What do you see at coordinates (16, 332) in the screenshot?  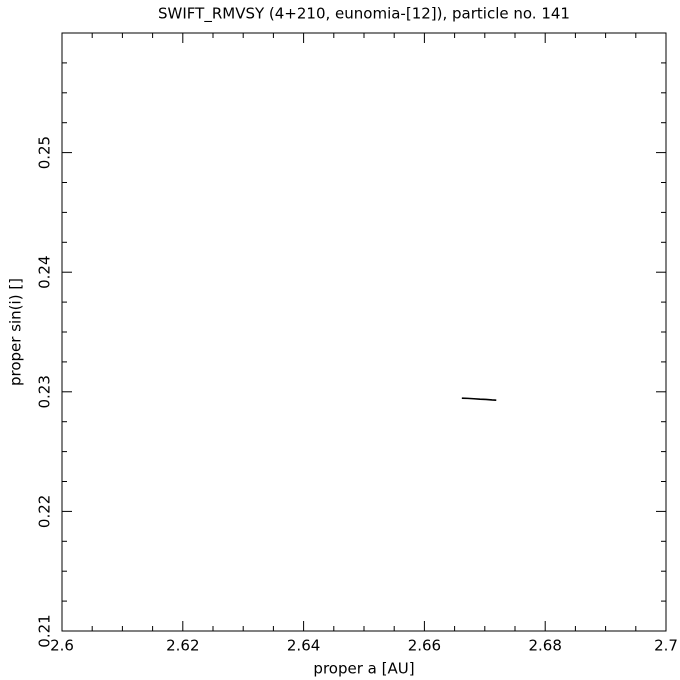 I see `y-axis-label: proper sin(i) []` at bounding box center [16, 332].